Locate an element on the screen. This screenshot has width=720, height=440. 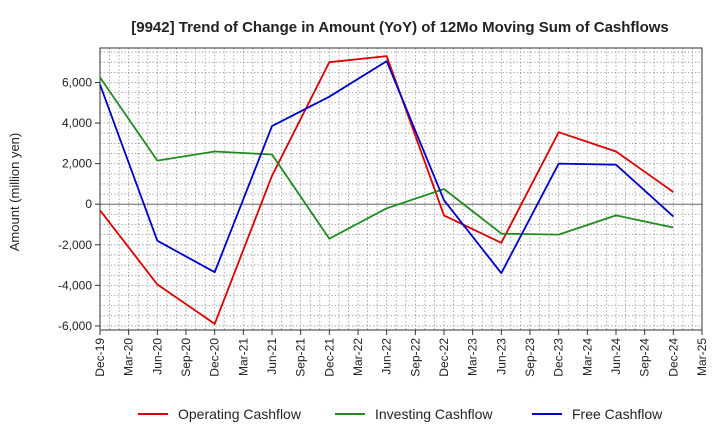
y-tick-label: 6,000 is located at coordinates (77, 82).